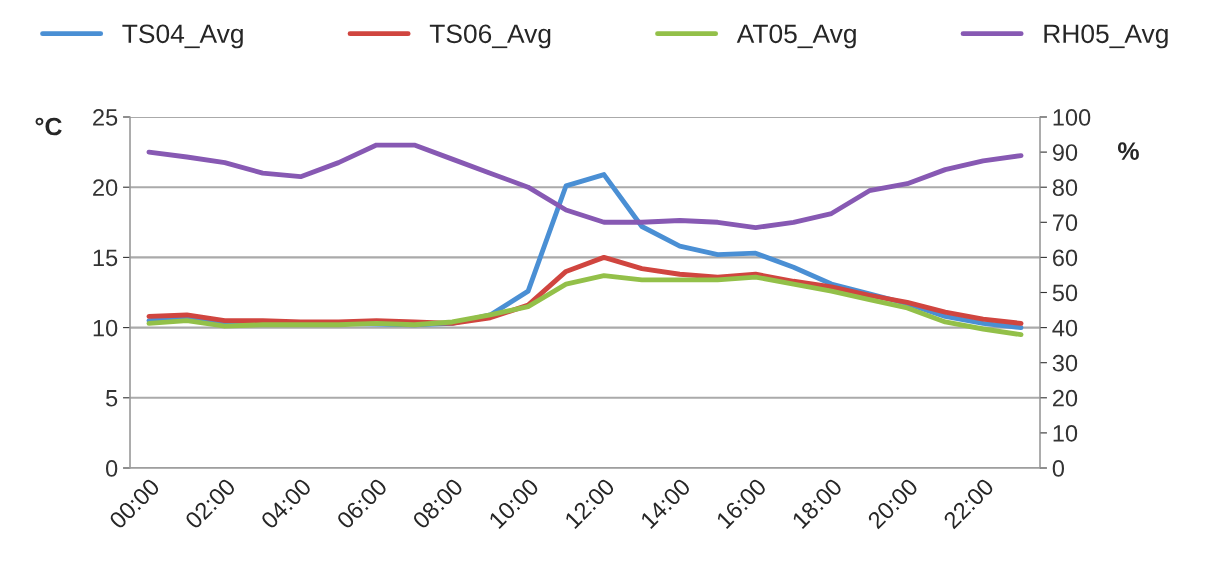 Image resolution: width=1212 pixels, height=575 pixels. What do you see at coordinates (105, 187) in the screenshot?
I see `y-tick-label: 20` at bounding box center [105, 187].